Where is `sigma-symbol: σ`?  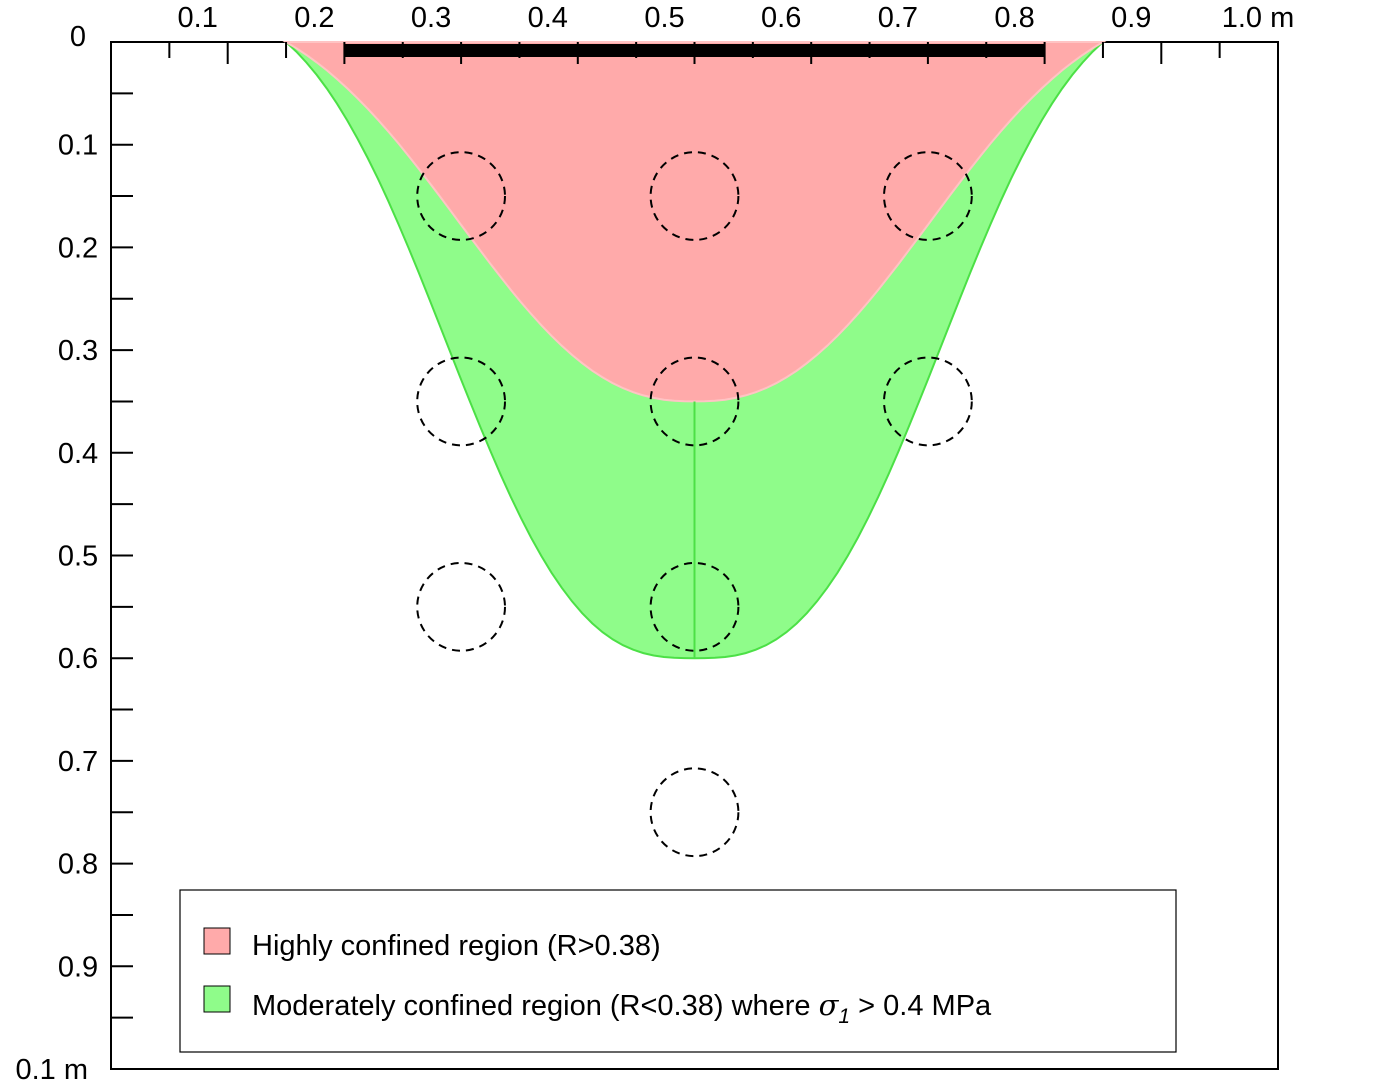 sigma-symbol: σ is located at coordinates (829, 1005).